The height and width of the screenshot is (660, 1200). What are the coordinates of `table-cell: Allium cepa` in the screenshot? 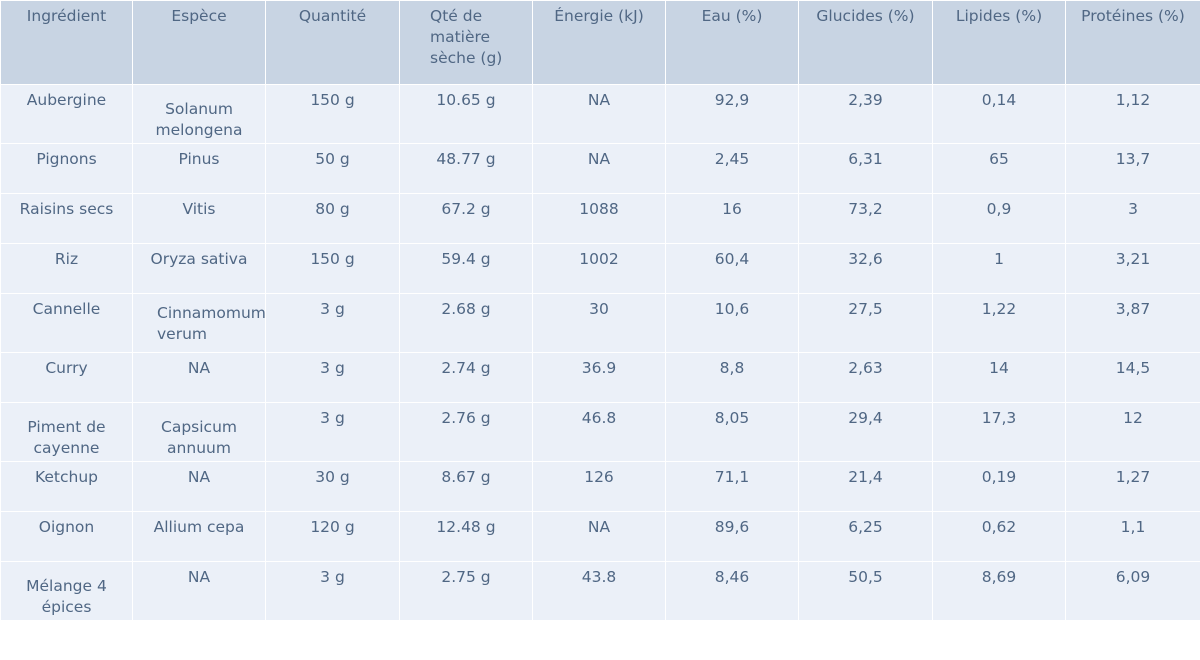 It's located at (199, 537).